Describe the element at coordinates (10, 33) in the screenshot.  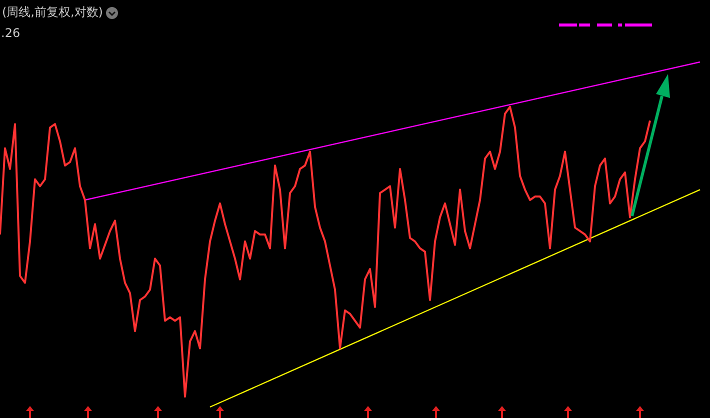
I see `text: .26` at that location.